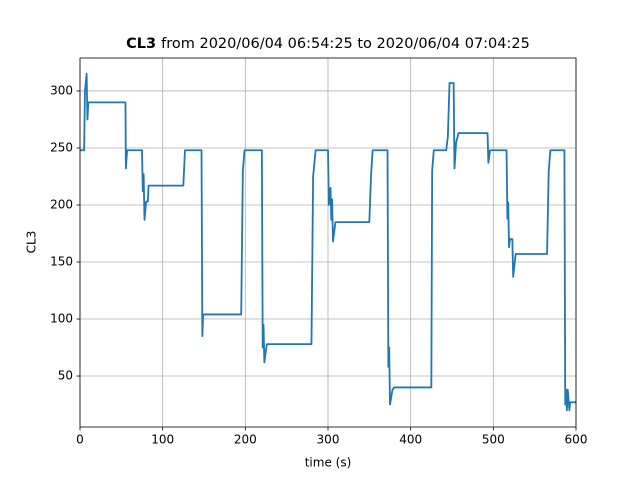 The image size is (640, 484). I want to click on x-tick-label: 0, so click(80, 440).